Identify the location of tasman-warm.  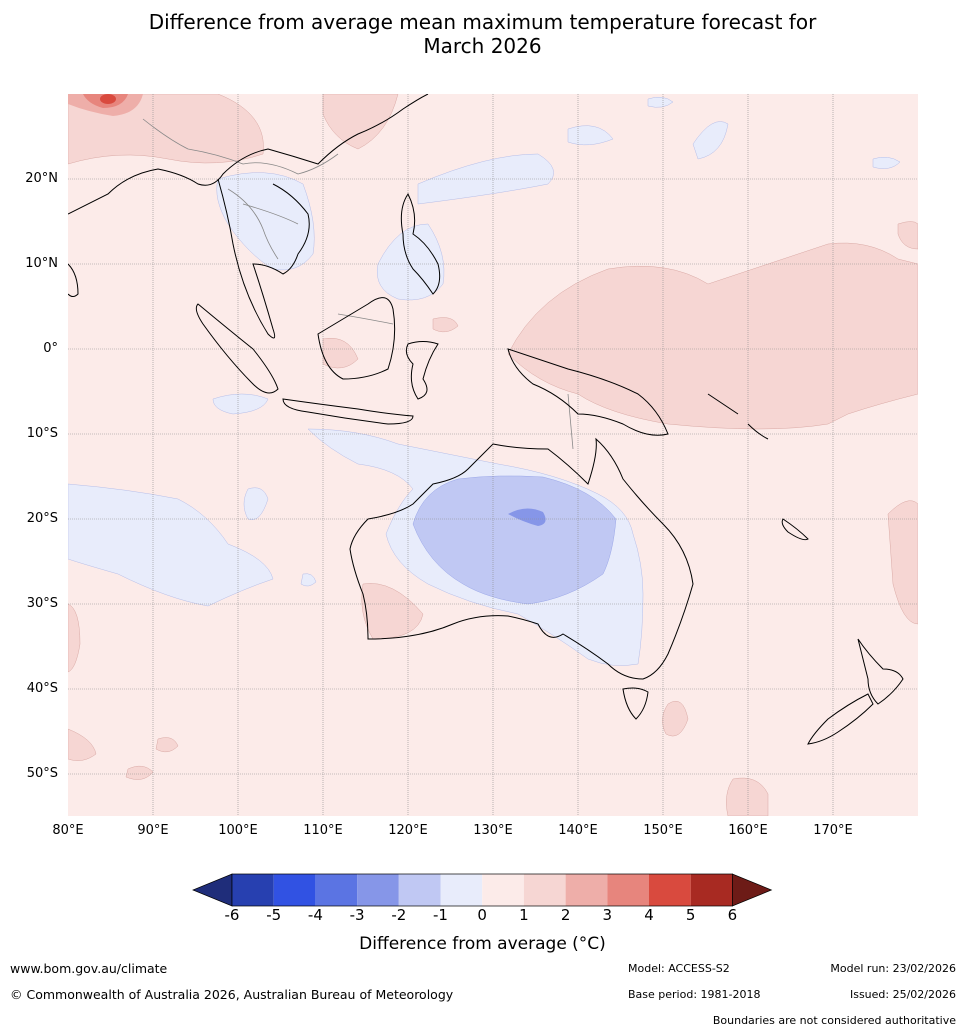
(675, 718).